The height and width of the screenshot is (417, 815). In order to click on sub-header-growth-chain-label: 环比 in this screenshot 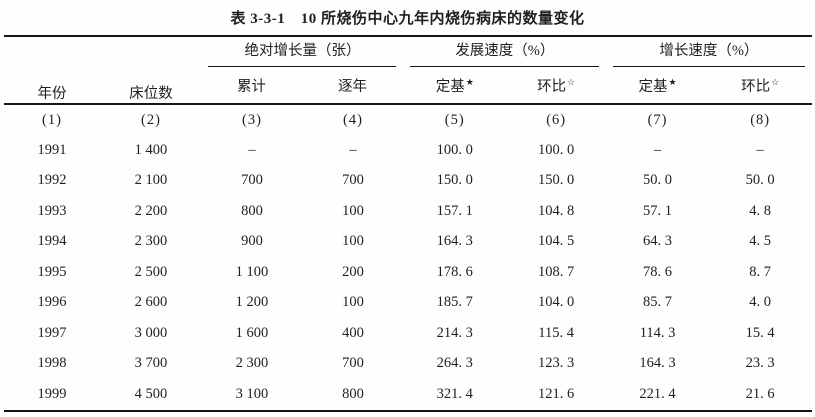, I will do `click(756, 86)`.